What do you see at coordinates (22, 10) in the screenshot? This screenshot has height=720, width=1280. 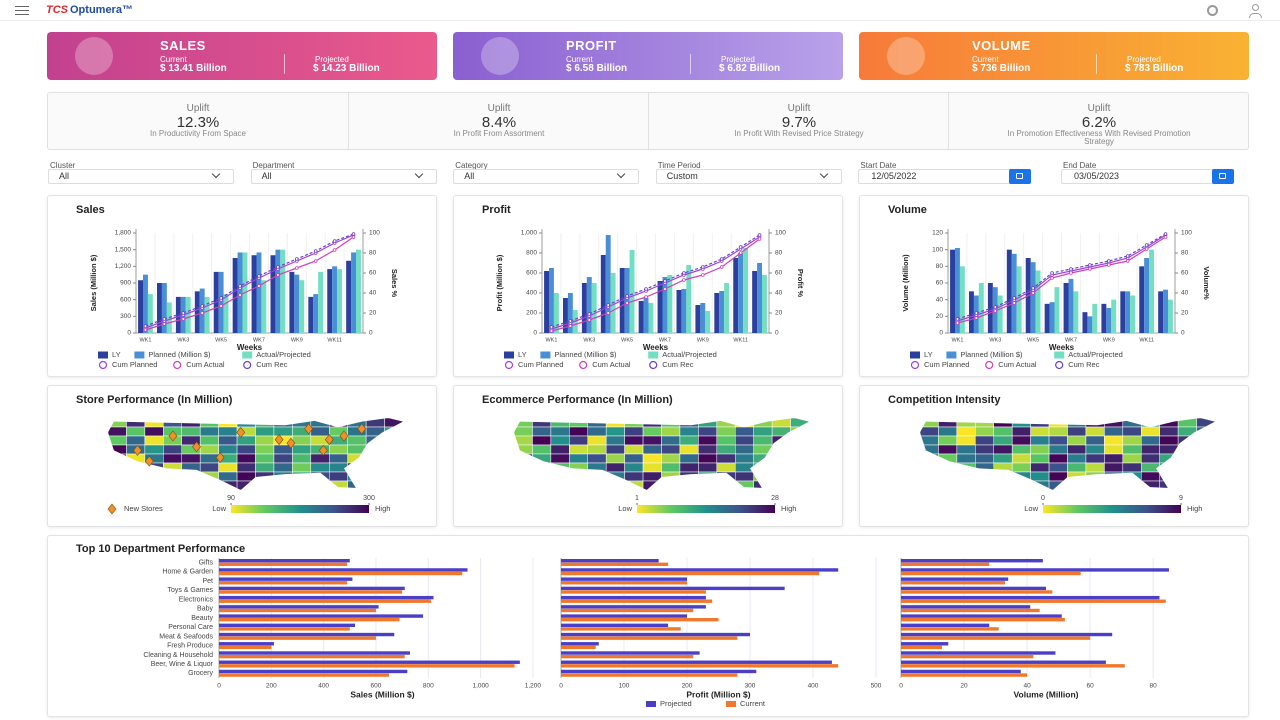 I see `menu-button` at bounding box center [22, 10].